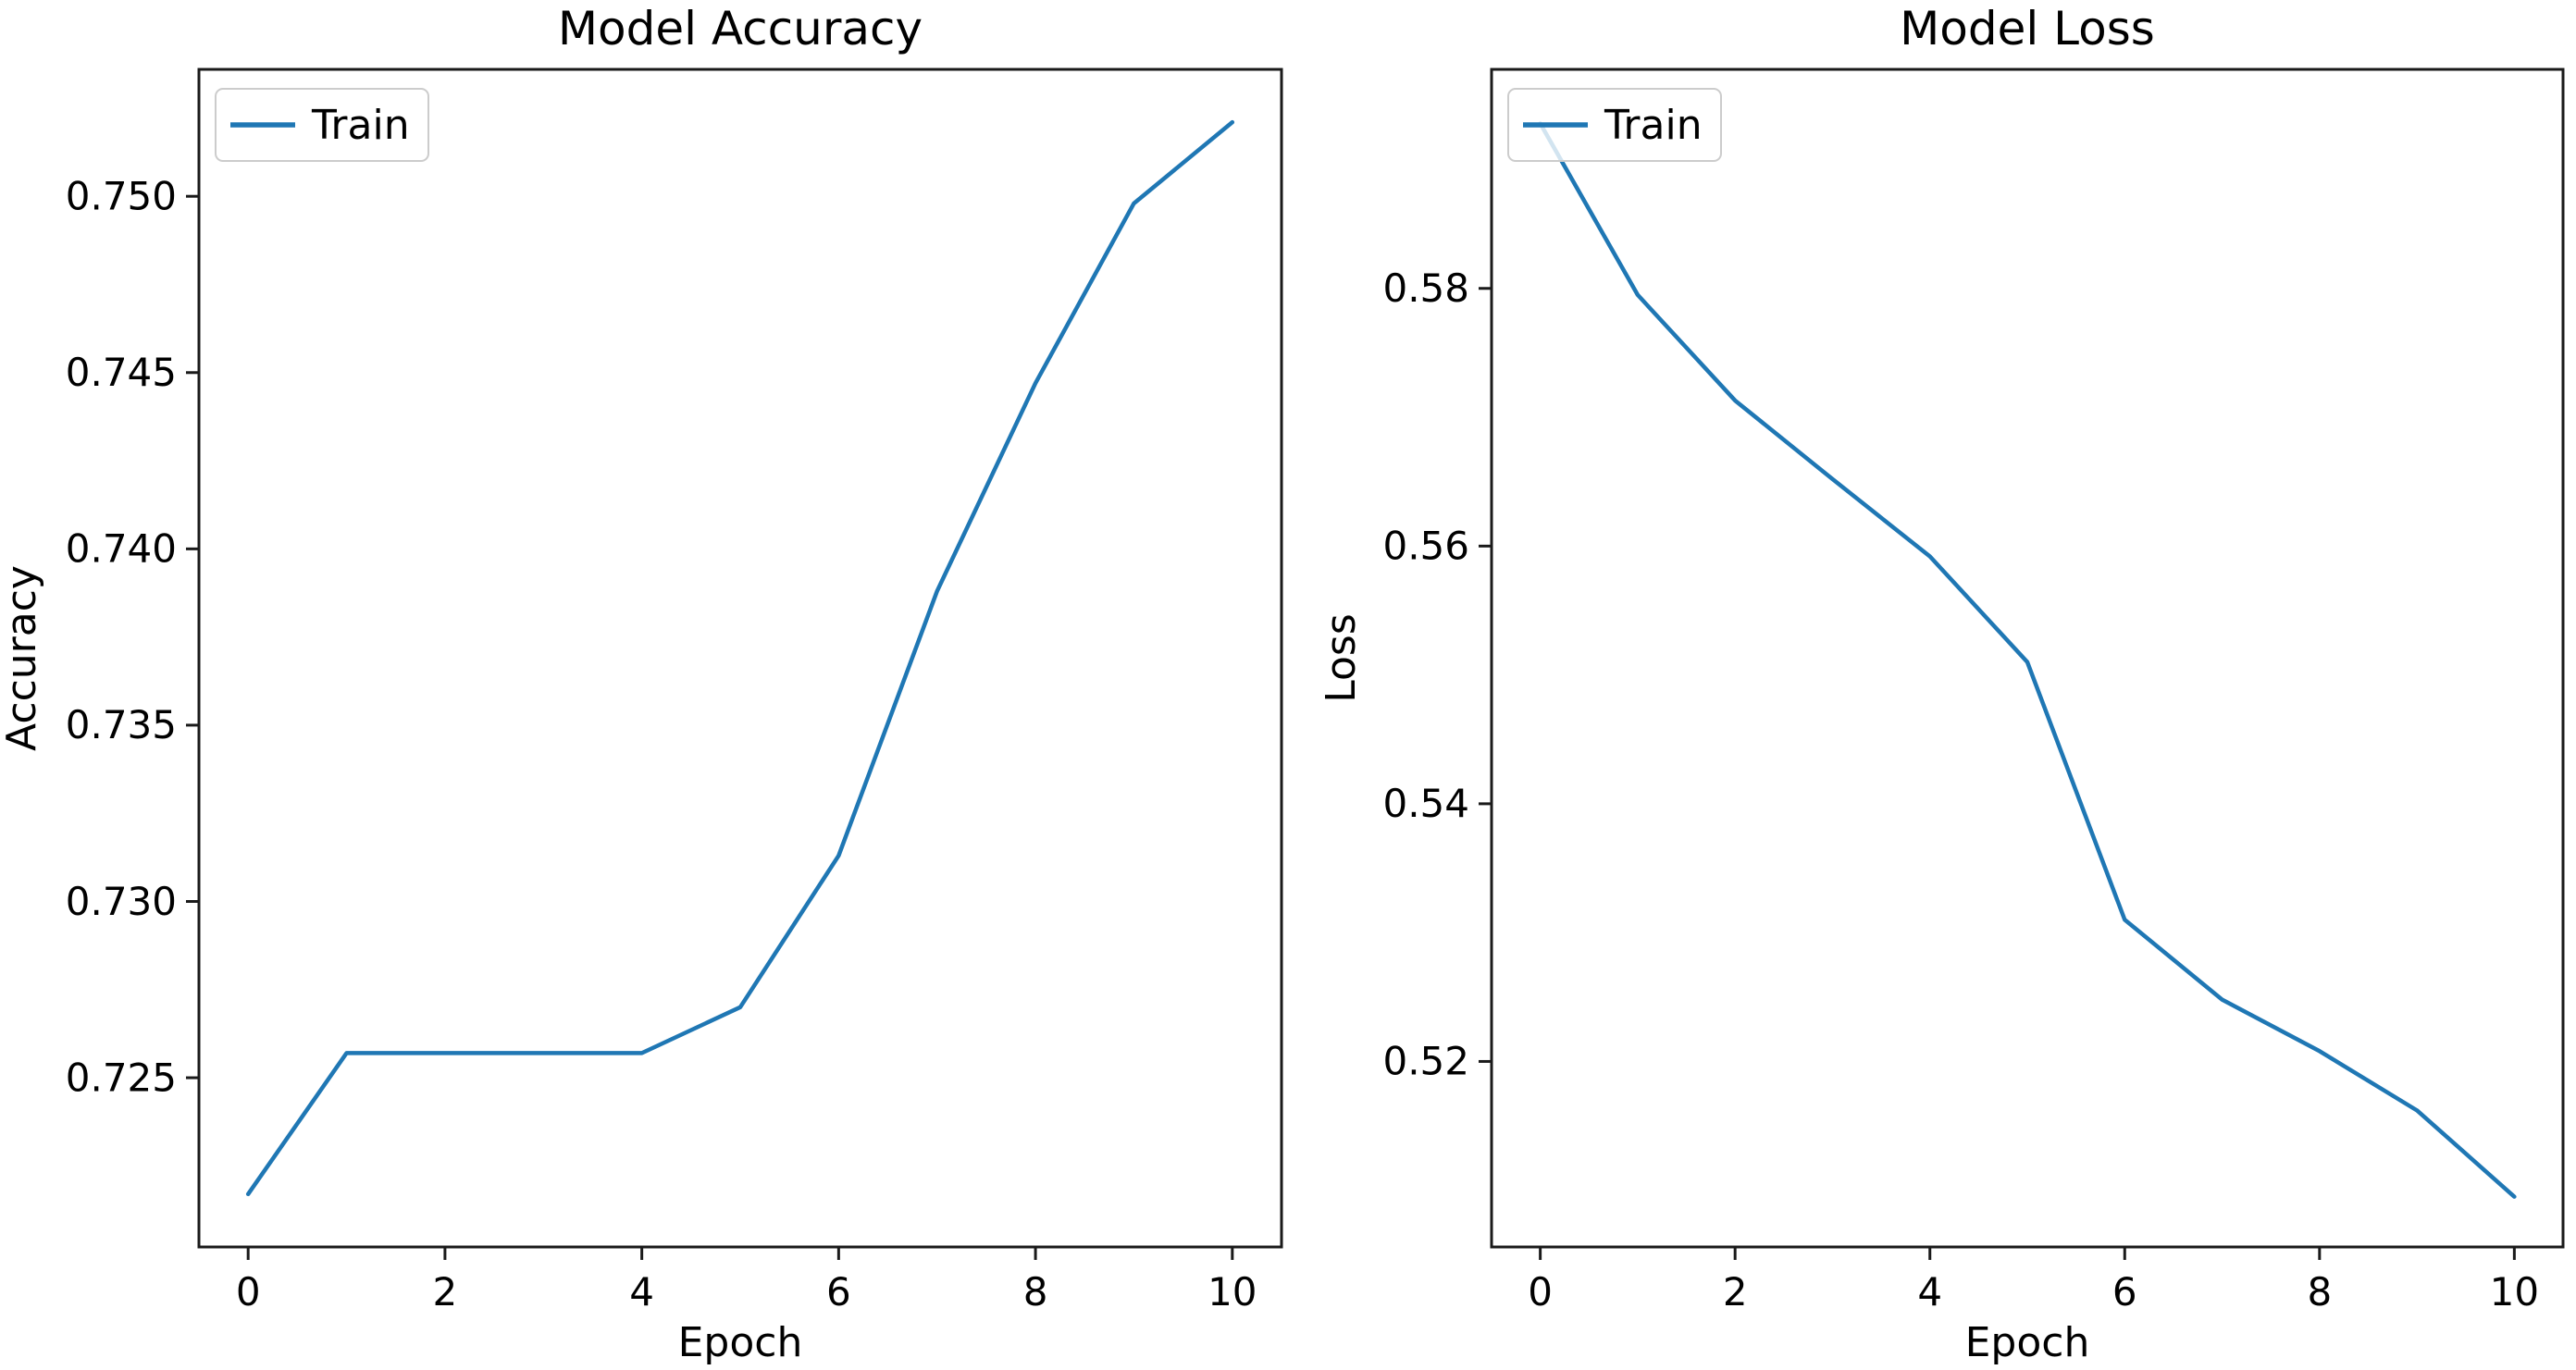 The width and height of the screenshot is (2576, 1370). What do you see at coordinates (1437, 675) in the screenshot?
I see `y-axis: 0.52 0.54 0.56 0.58` at bounding box center [1437, 675].